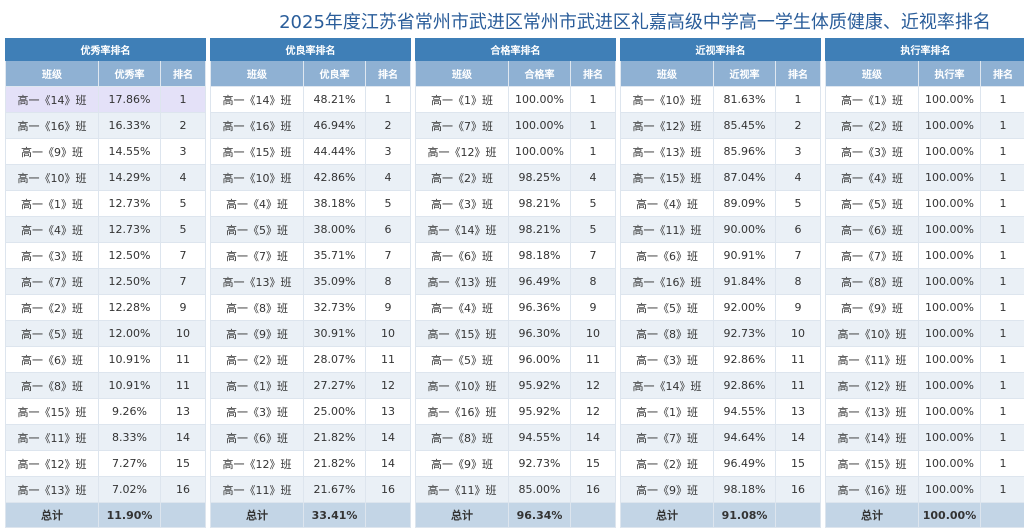 Image resolution: width=1024 pixels, height=531 pixels. I want to click on table-cell: 95.92%, so click(539, 385).